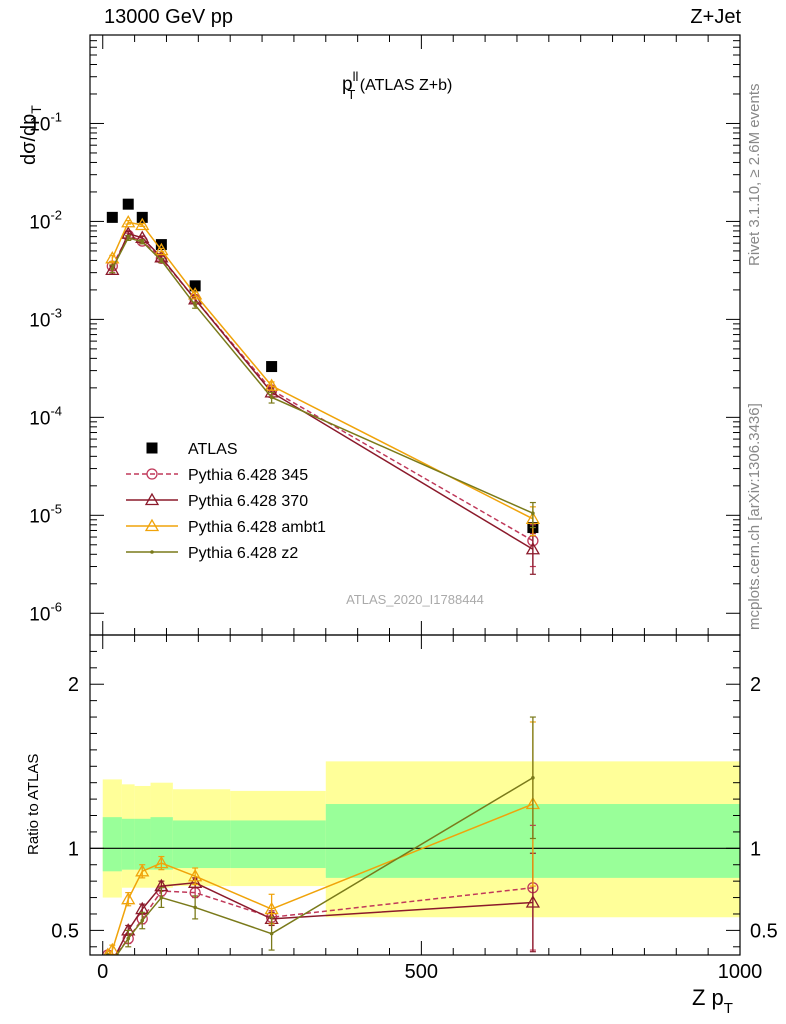 Image resolution: width=786 pixels, height=1024 pixels. Describe the element at coordinates (248, 501) in the screenshot. I see `legend-label-pythia-6-428-370: Pythia 6.428 370` at that location.